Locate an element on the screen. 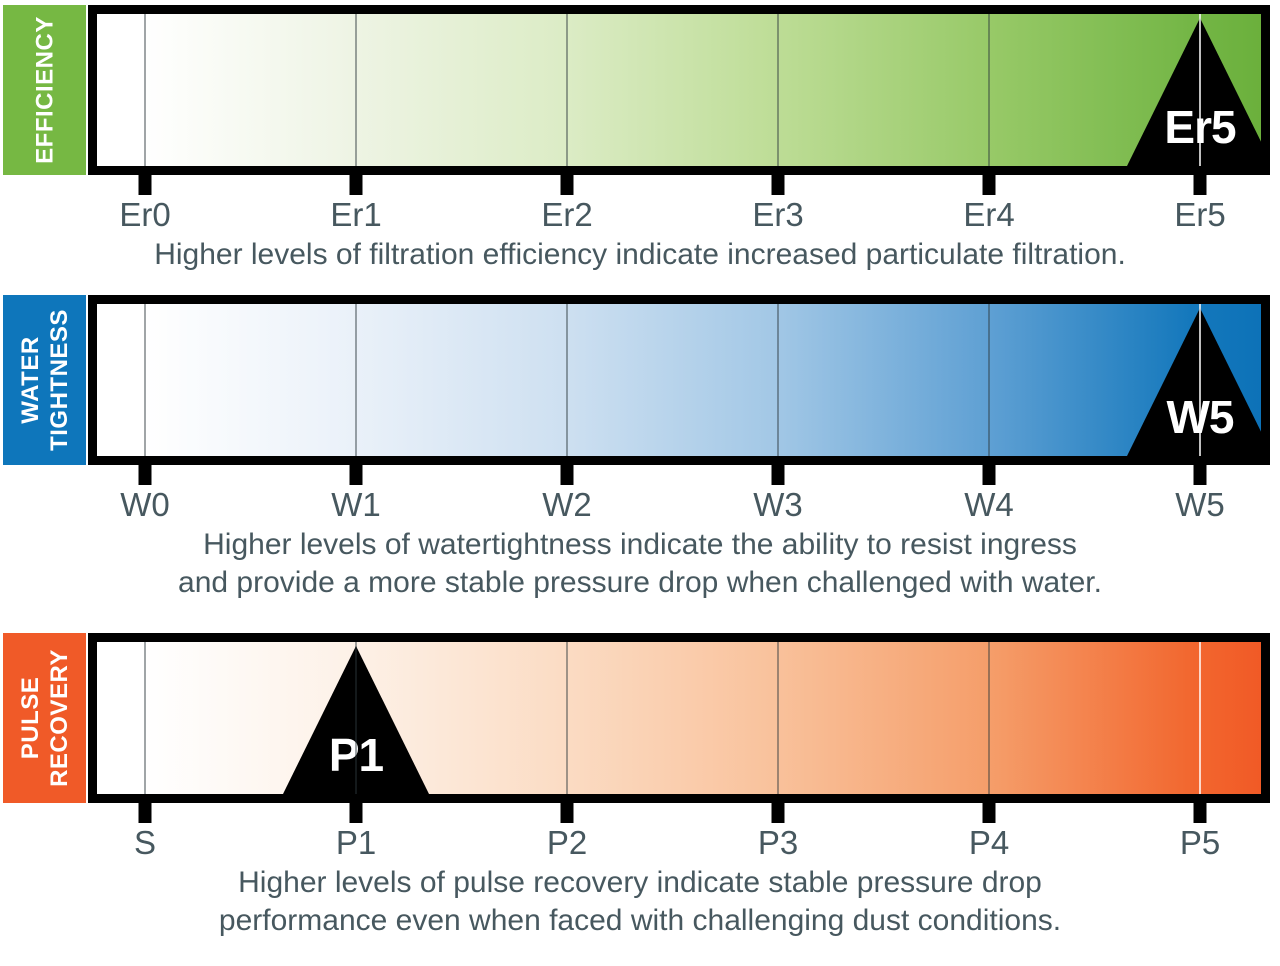  pulse-recovery-rating-value: P1 is located at coordinates (356, 755).